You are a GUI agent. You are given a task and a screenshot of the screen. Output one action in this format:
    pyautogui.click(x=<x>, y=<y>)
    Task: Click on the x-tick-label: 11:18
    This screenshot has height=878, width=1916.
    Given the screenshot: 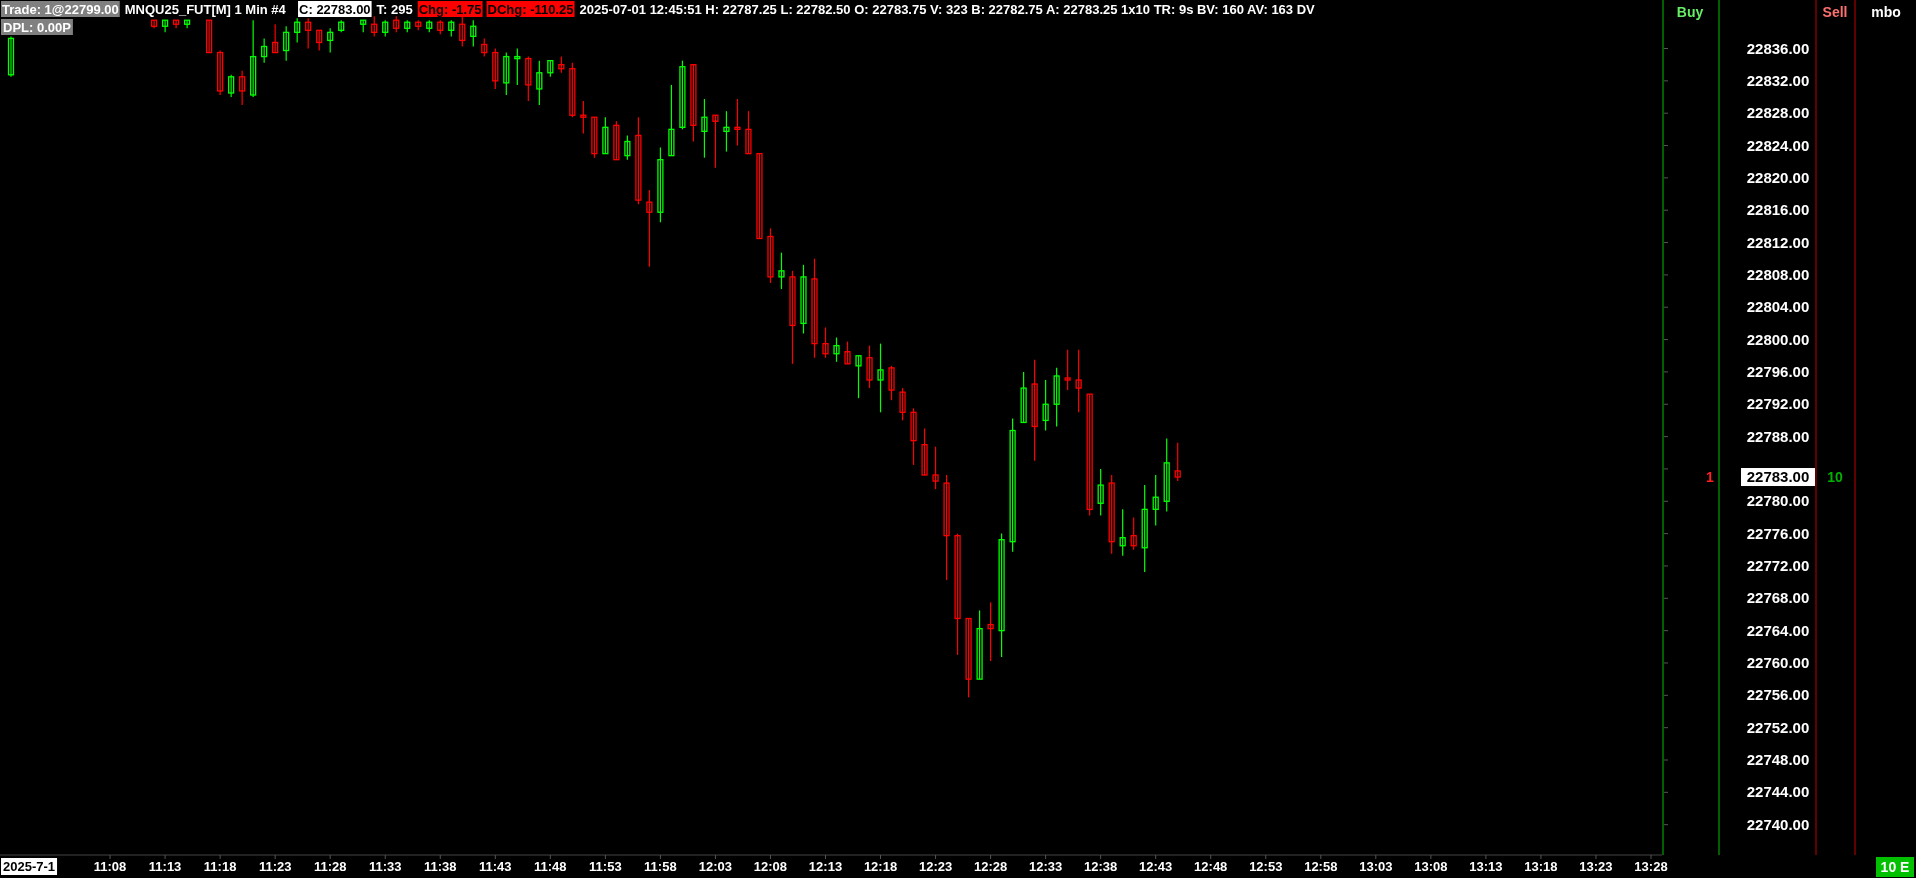 What is the action you would take?
    pyautogui.click(x=220, y=866)
    